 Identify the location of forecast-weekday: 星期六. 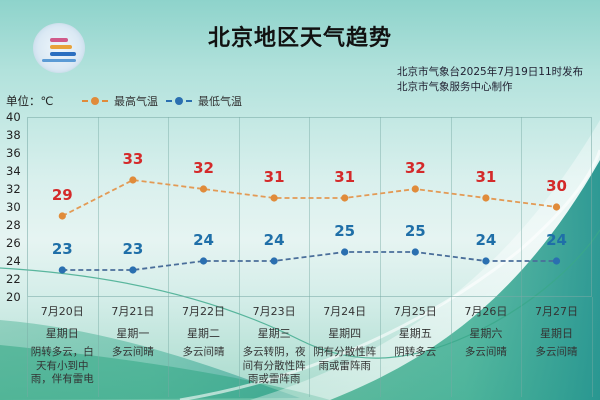
(486, 333).